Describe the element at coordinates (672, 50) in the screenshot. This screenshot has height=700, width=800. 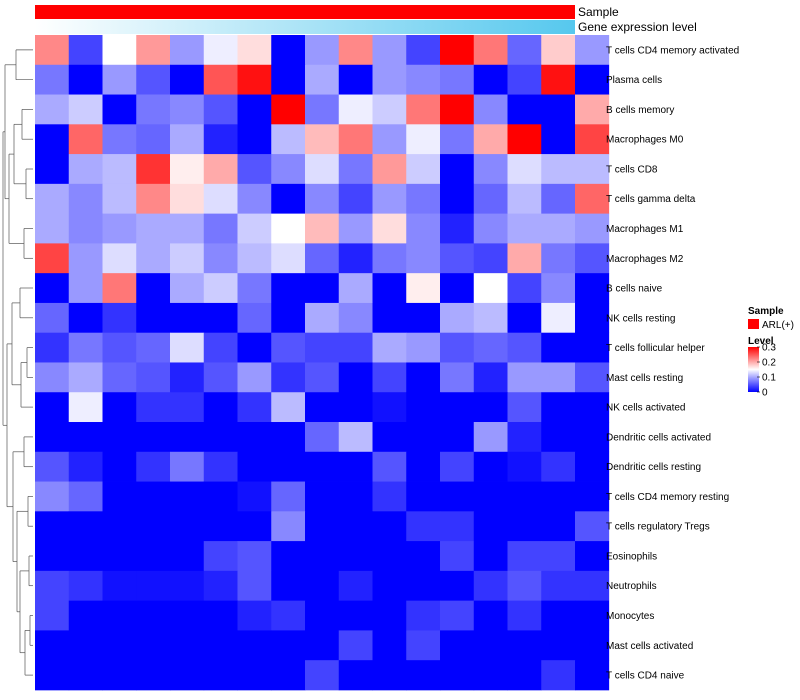
I see `row-label: T cells CD4 memory activated` at that location.